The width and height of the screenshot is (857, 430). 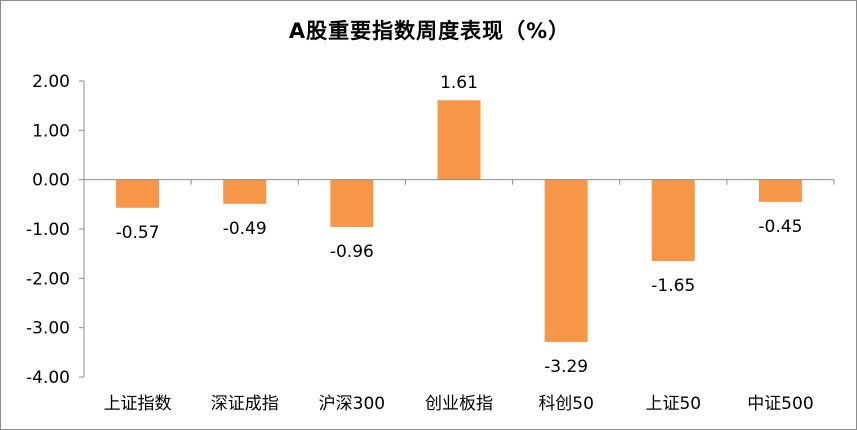 What do you see at coordinates (673, 286) in the screenshot?
I see `data-label: -1.65` at bounding box center [673, 286].